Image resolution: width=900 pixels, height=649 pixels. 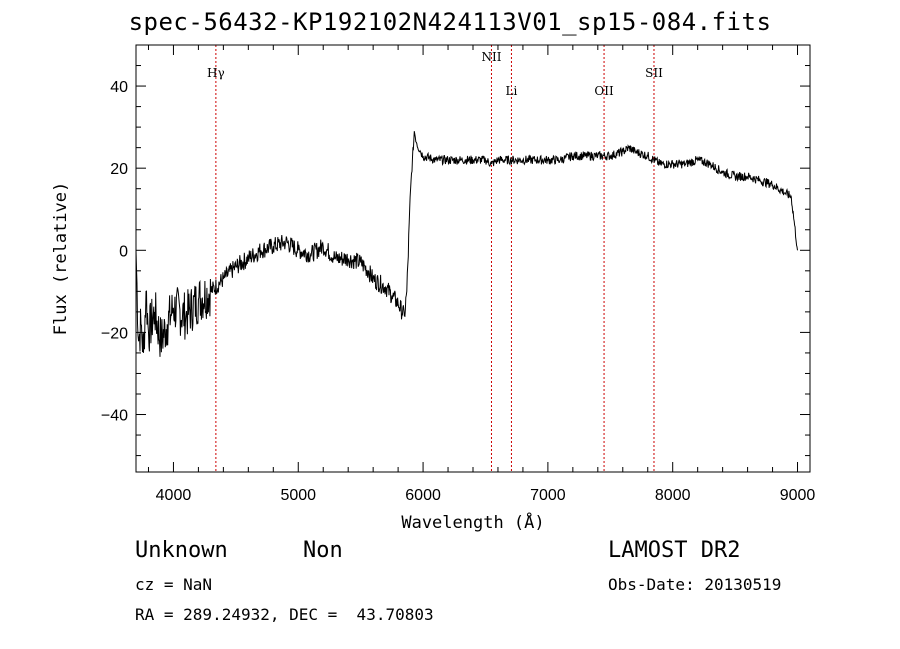 I want to click on survey-label: LAMOST DR2, so click(x=674, y=550).